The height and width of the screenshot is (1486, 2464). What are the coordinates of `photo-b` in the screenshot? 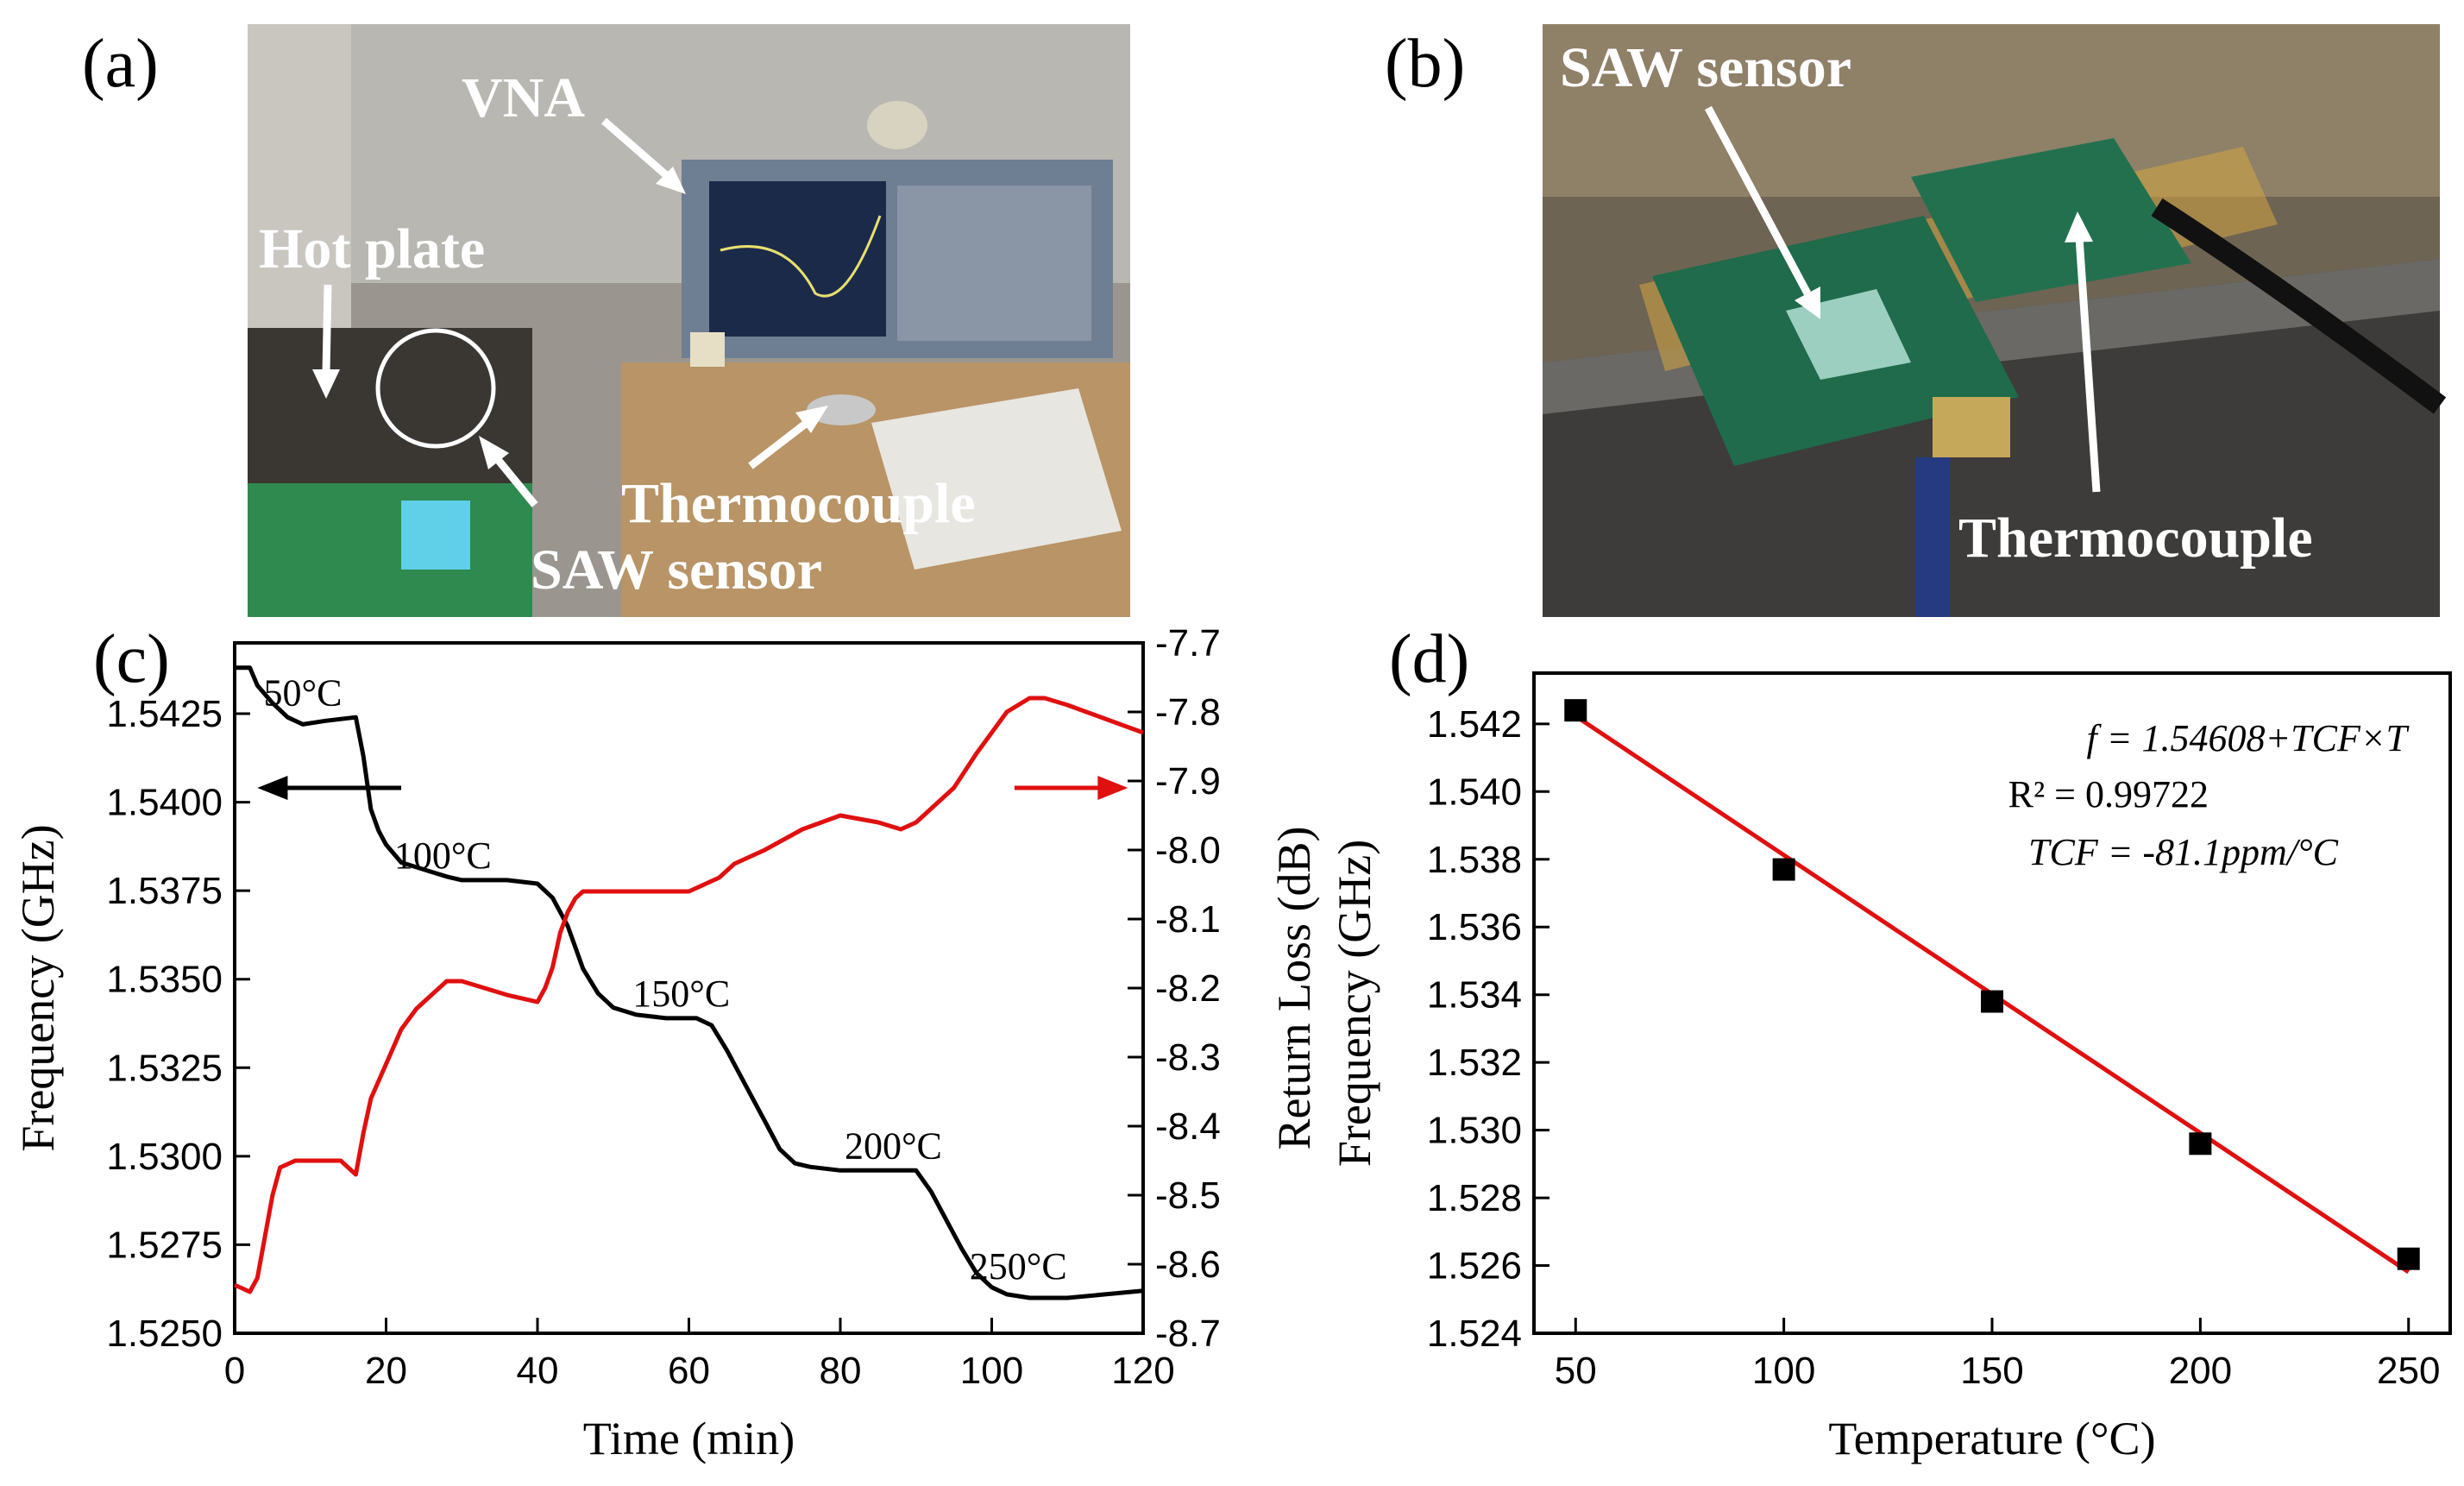 It's located at (1995, 320).